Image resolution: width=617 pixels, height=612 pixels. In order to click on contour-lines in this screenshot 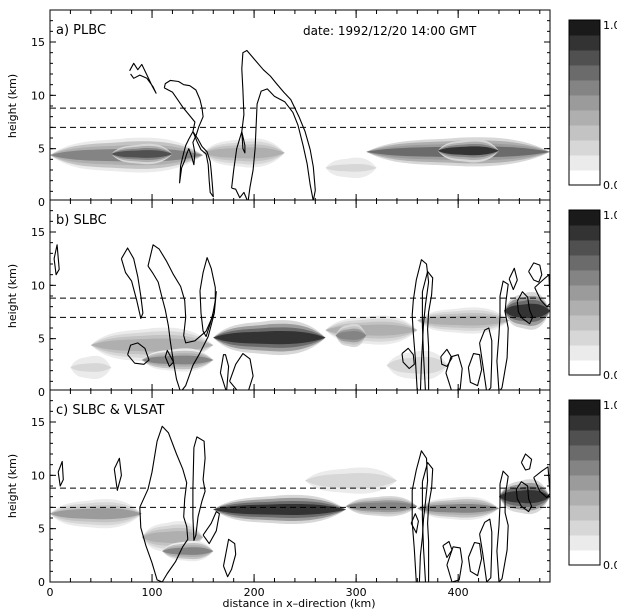, I will do `click(222, 125)`.